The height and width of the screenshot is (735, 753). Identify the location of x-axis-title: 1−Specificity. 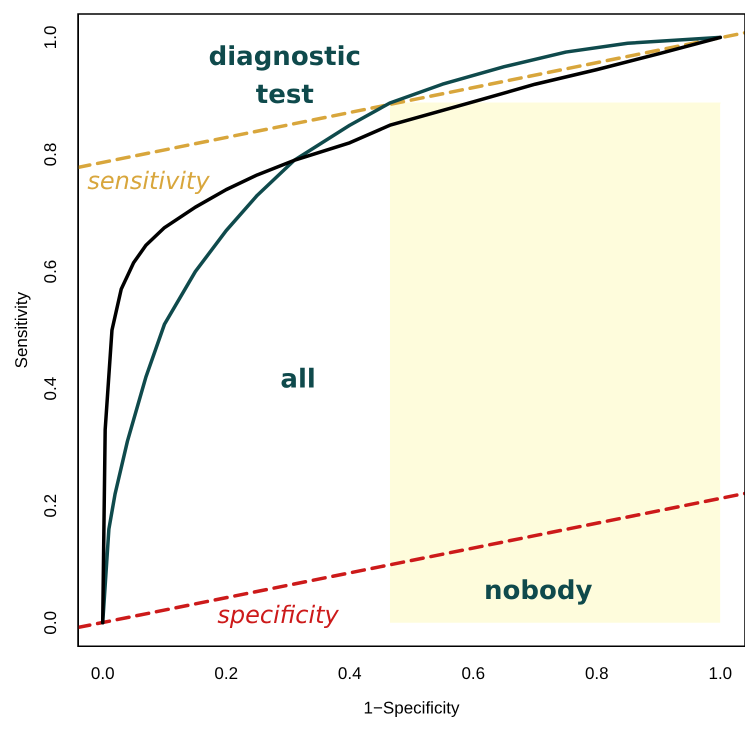
(412, 708).